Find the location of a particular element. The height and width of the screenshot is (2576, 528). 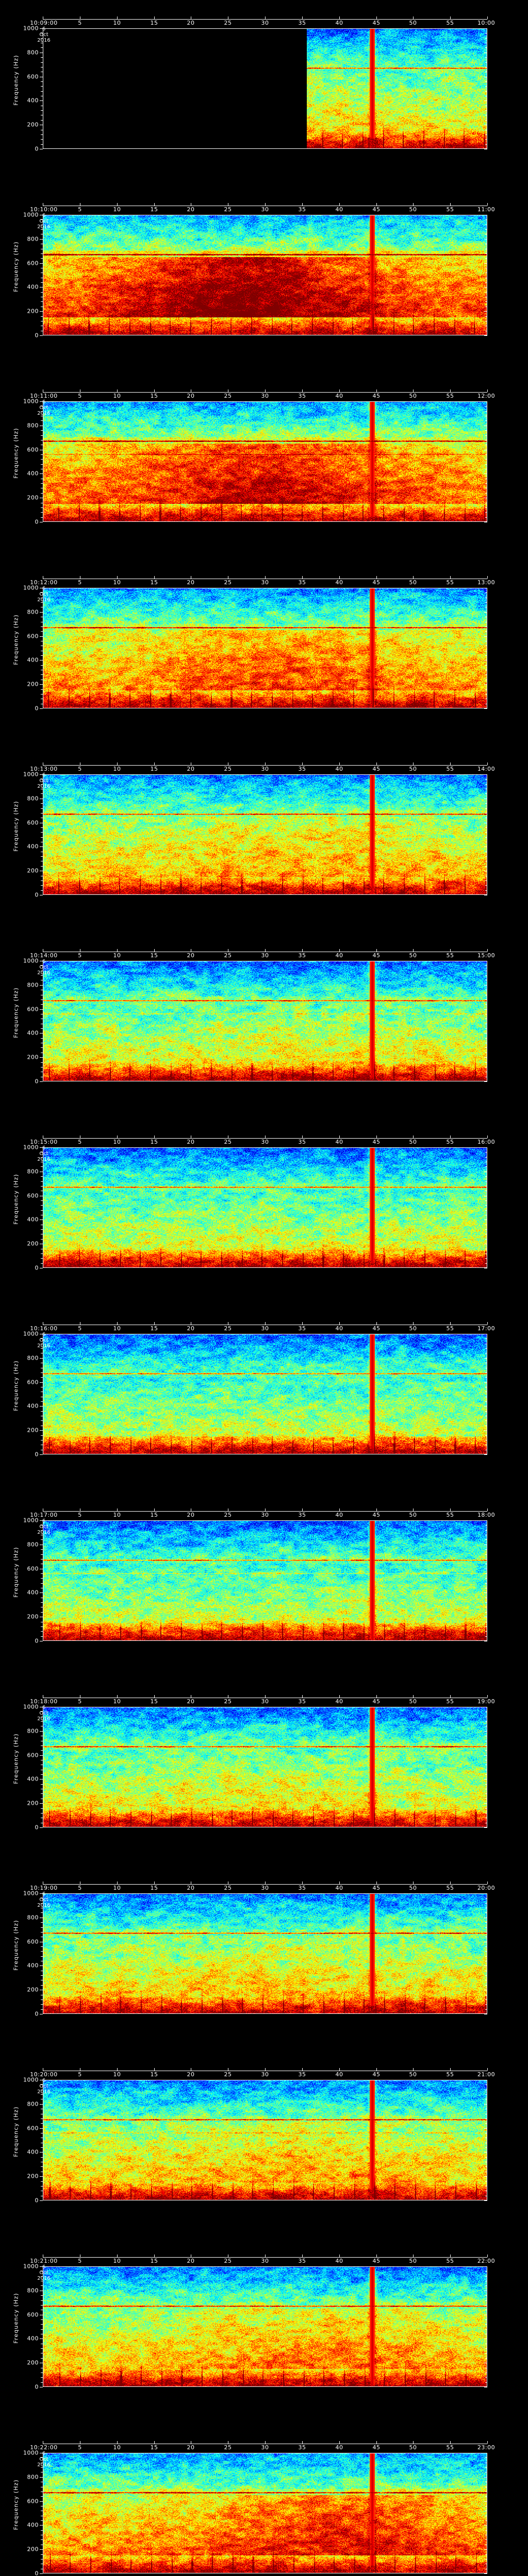

x-axis-tick-label: 45 is located at coordinates (377, 2074).